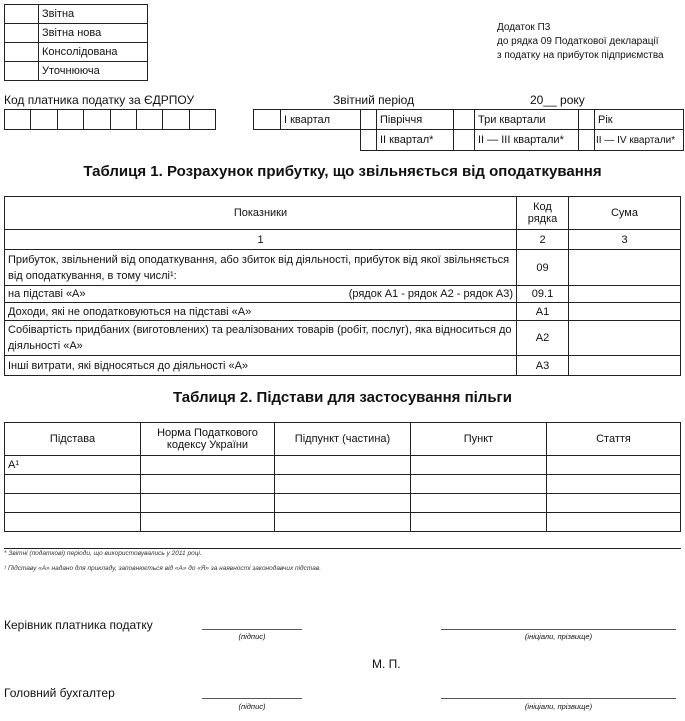  What do you see at coordinates (430, 294) in the screenshot?
I see `row-formula: (рядок А1 - рядок А2 - рядок А3)` at bounding box center [430, 294].